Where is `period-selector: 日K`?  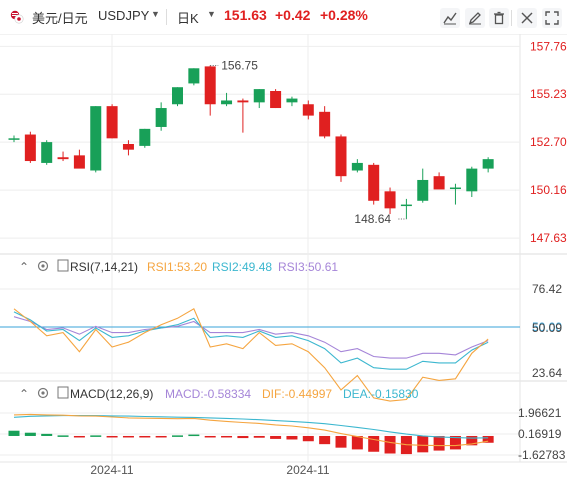
period-selector: 日K is located at coordinates (188, 18).